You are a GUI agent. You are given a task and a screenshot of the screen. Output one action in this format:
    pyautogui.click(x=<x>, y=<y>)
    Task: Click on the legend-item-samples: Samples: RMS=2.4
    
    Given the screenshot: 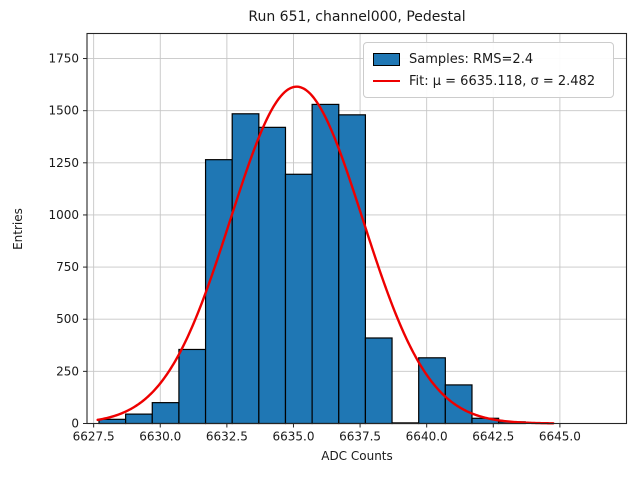 What is the action you would take?
    pyautogui.click(x=489, y=59)
    